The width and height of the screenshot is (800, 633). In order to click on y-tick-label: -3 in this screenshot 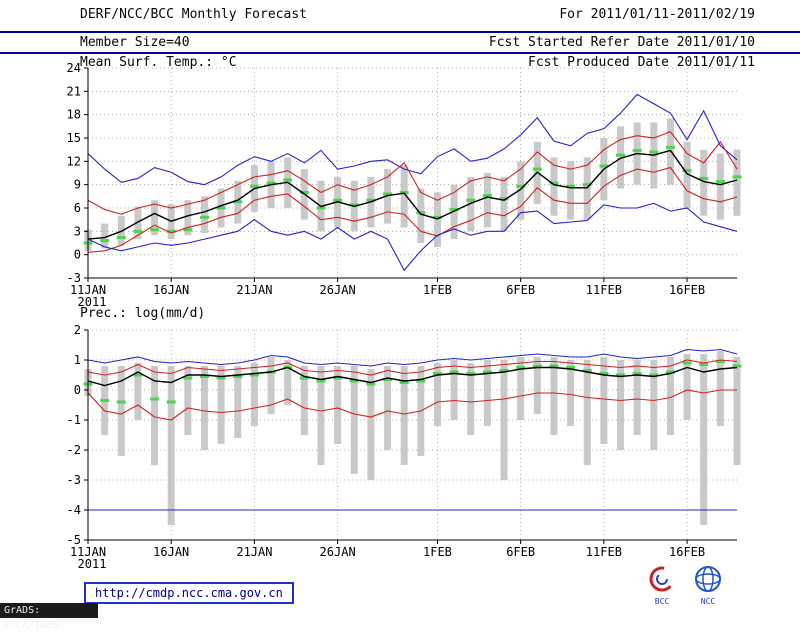, I will do `click(74, 278)`.